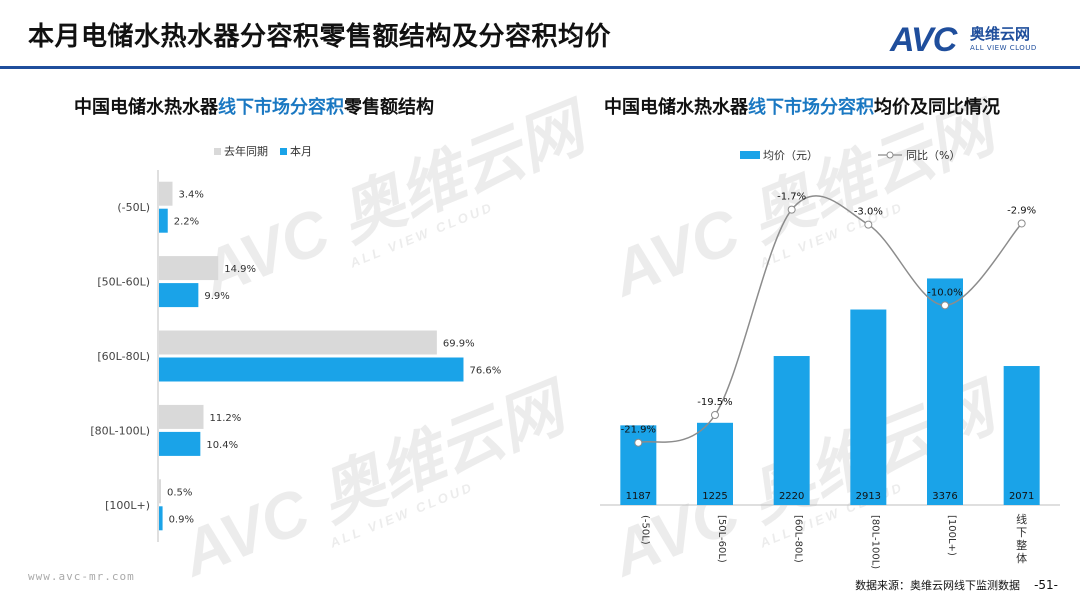 Image resolution: width=1080 pixels, height=608 pixels. Describe the element at coordinates (890, 155) in the screenshot. I see `legend-line-marker` at that location.